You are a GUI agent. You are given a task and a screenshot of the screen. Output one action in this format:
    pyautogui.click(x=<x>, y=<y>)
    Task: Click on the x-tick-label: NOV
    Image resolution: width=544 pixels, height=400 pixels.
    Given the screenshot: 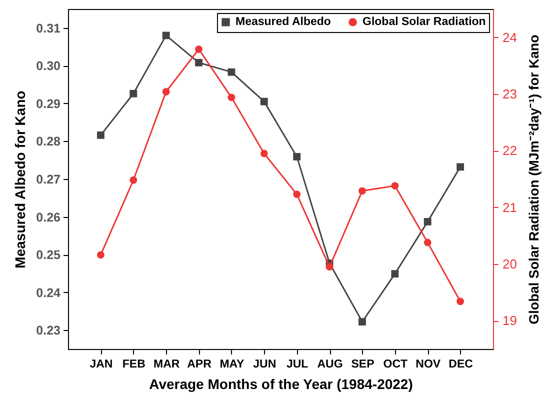 What is the action you would take?
    pyautogui.click(x=428, y=364)
    